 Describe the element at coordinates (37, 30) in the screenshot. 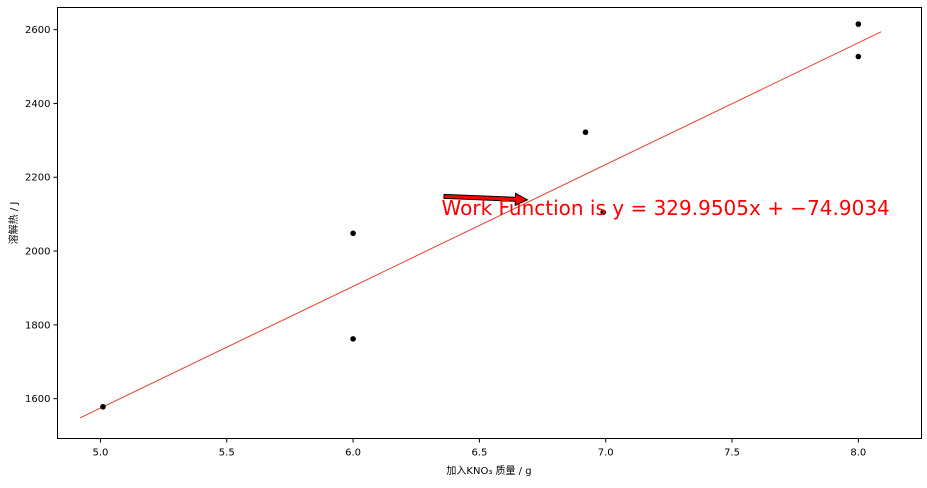

I see `y-tick-label: 2600` at that location.